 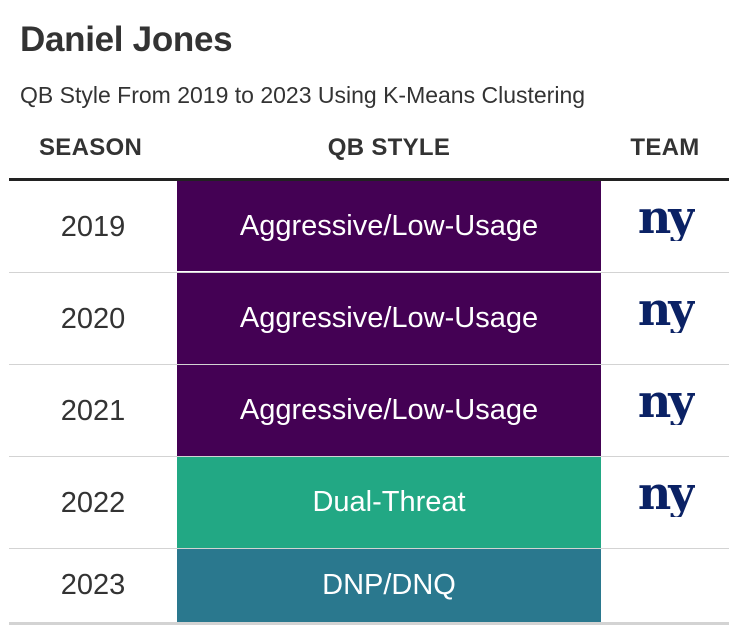 I want to click on table-row: 2020 Aggressive/Low-Usage ny, so click(x=369, y=319).